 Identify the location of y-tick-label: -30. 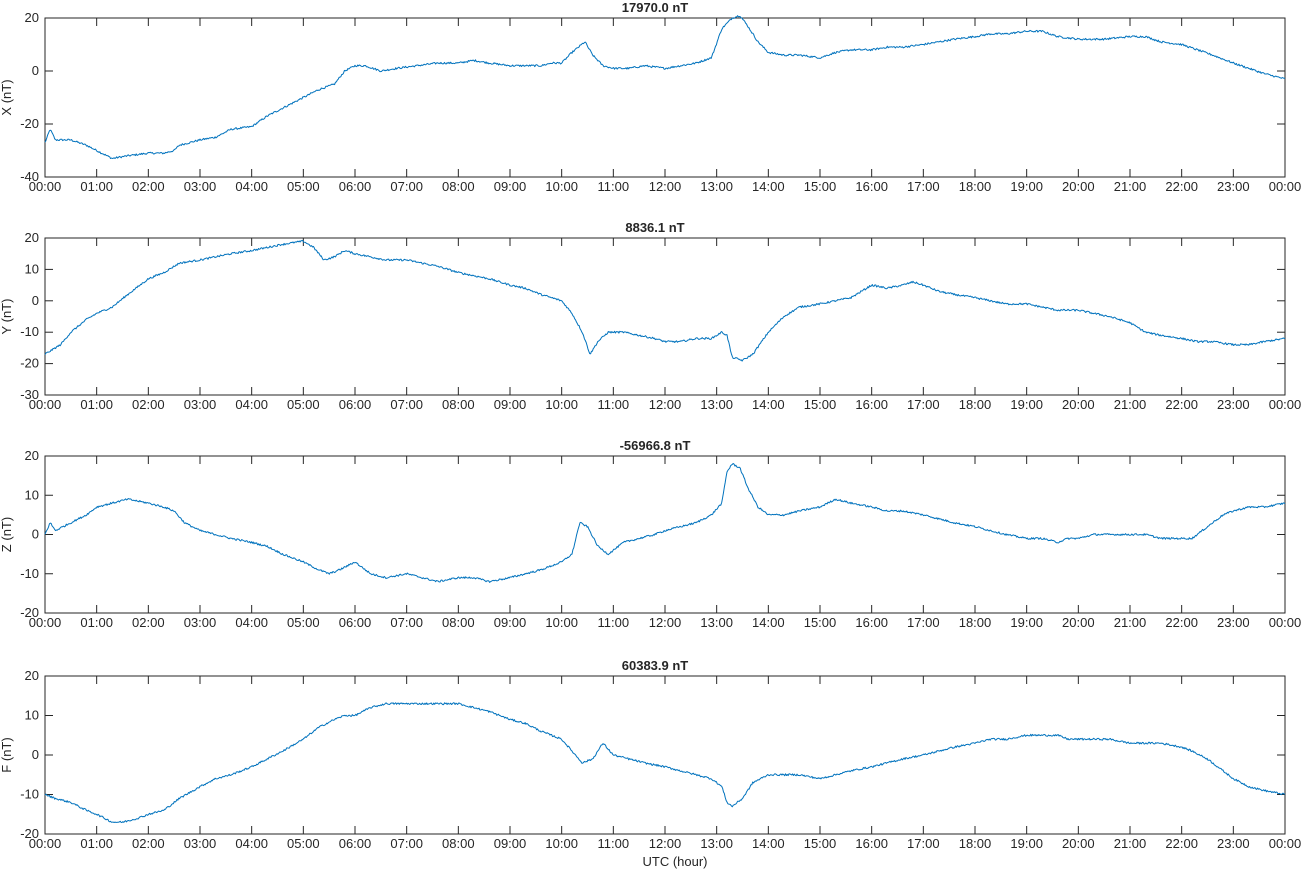
(29, 394).